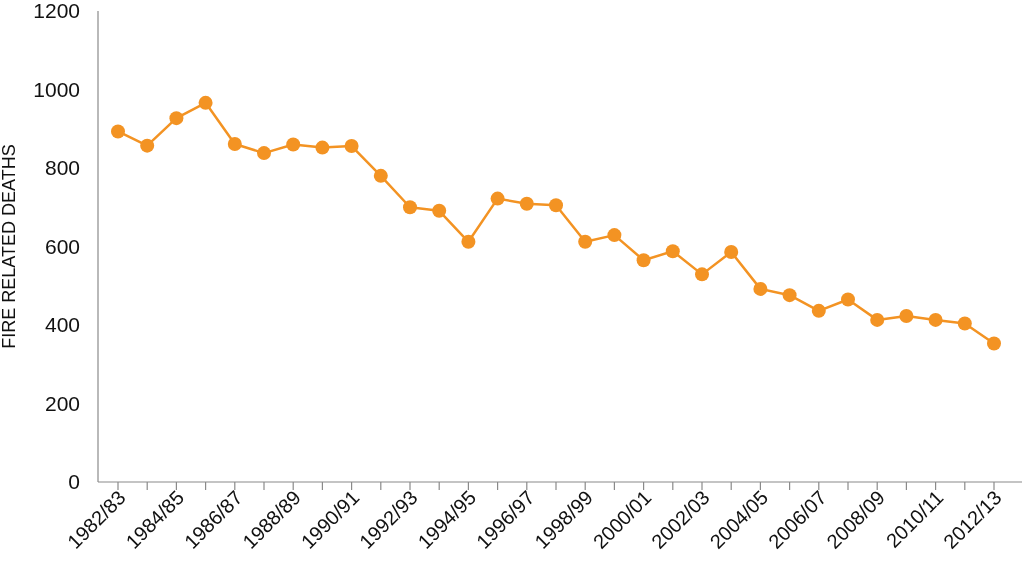  Describe the element at coordinates (62, 403) in the screenshot. I see `y-tick-label: 200` at that location.